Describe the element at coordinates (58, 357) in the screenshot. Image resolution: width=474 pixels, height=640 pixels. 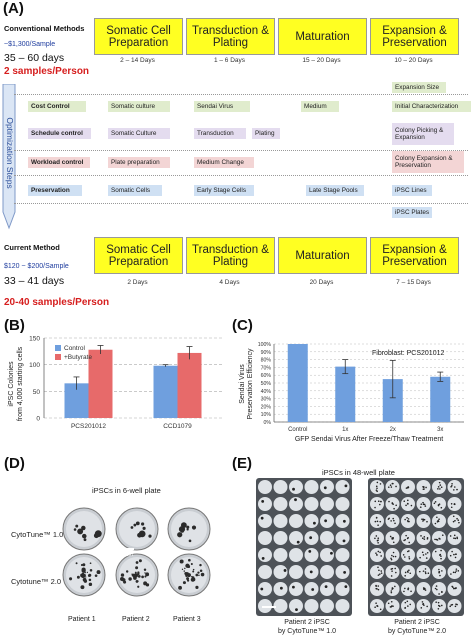
I see `legend-swatch` at that location.